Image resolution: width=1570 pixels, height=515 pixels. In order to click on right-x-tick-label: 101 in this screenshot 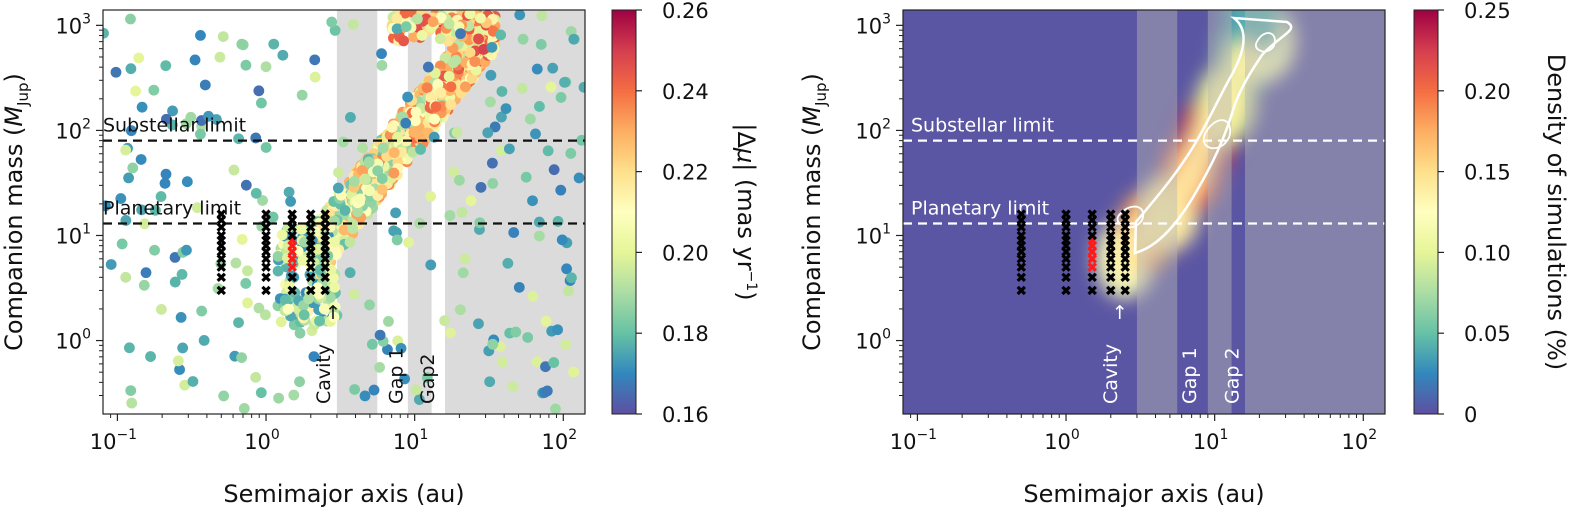, I will do `click(1211, 440)`.